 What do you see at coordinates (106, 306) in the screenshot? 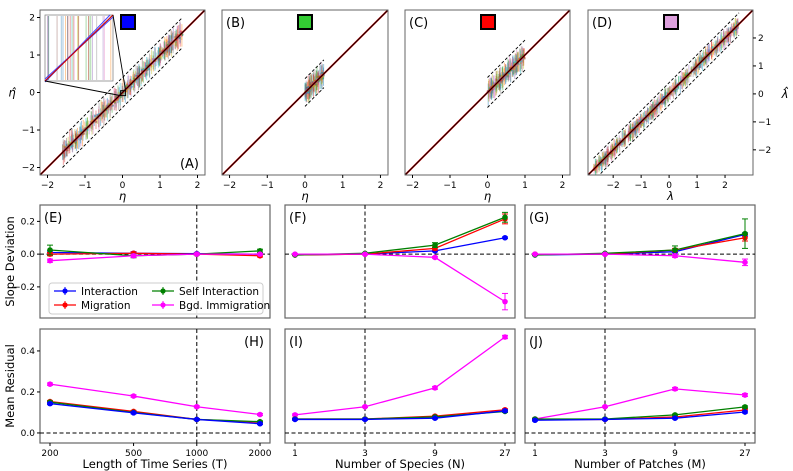
I see `legend-label: Migration` at bounding box center [106, 306].